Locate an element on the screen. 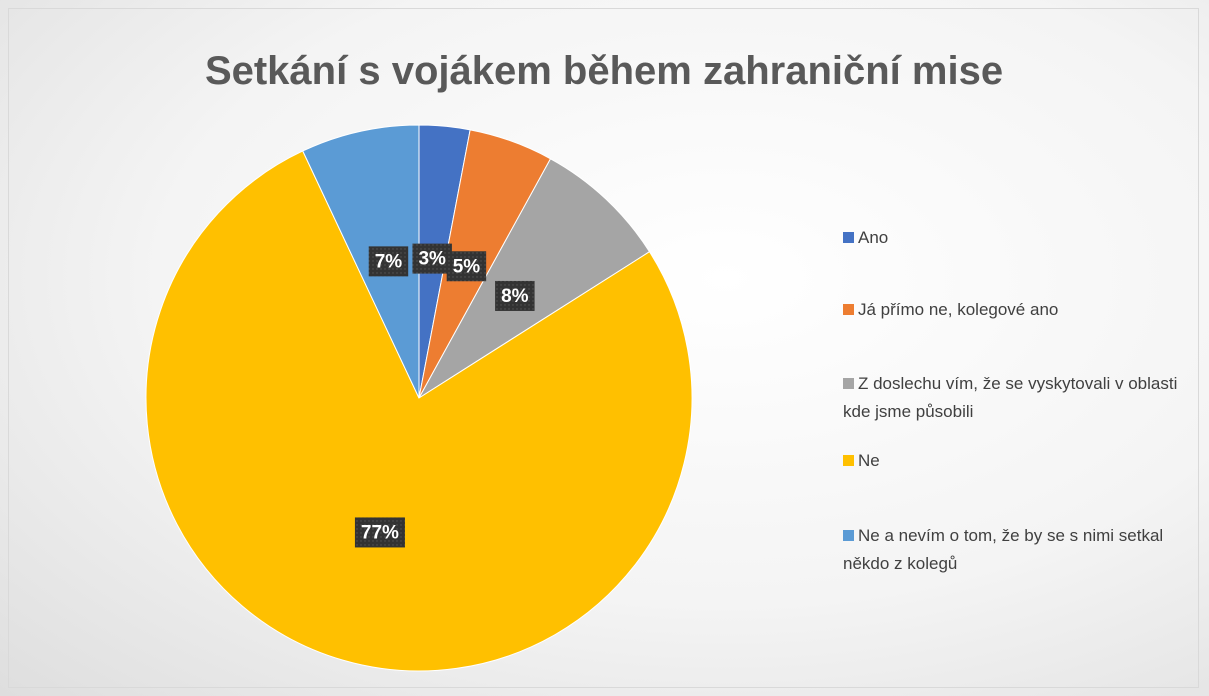  data-label: 77% is located at coordinates (379, 532).